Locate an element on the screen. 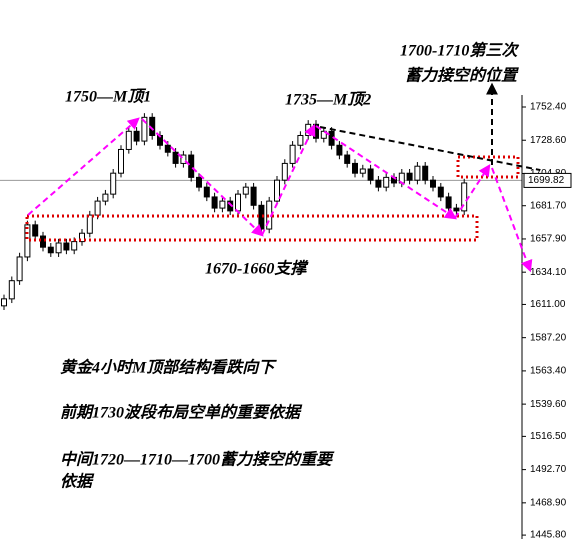  annotation: 1750—M顶1 is located at coordinates (108, 97).